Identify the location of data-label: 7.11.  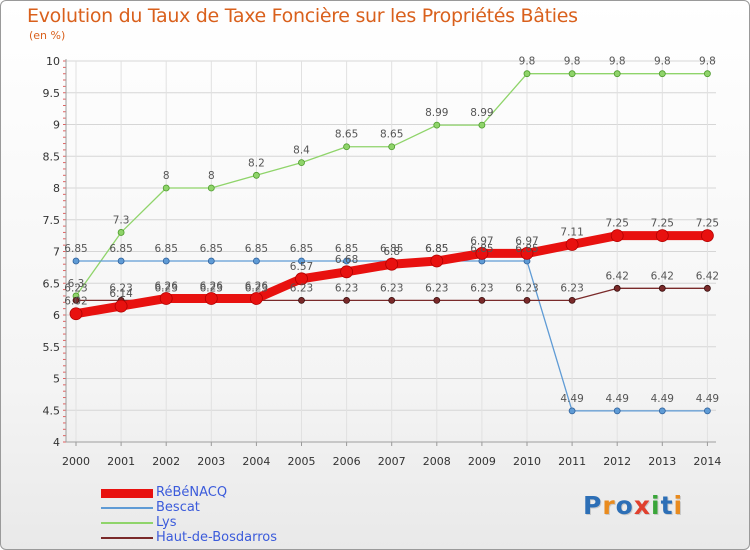
(571, 233).